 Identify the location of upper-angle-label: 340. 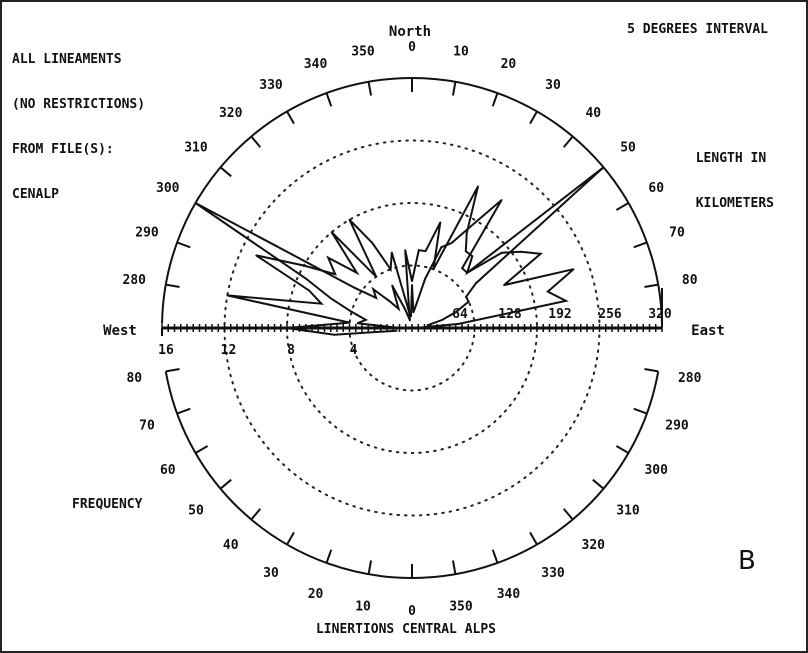
(316, 64).